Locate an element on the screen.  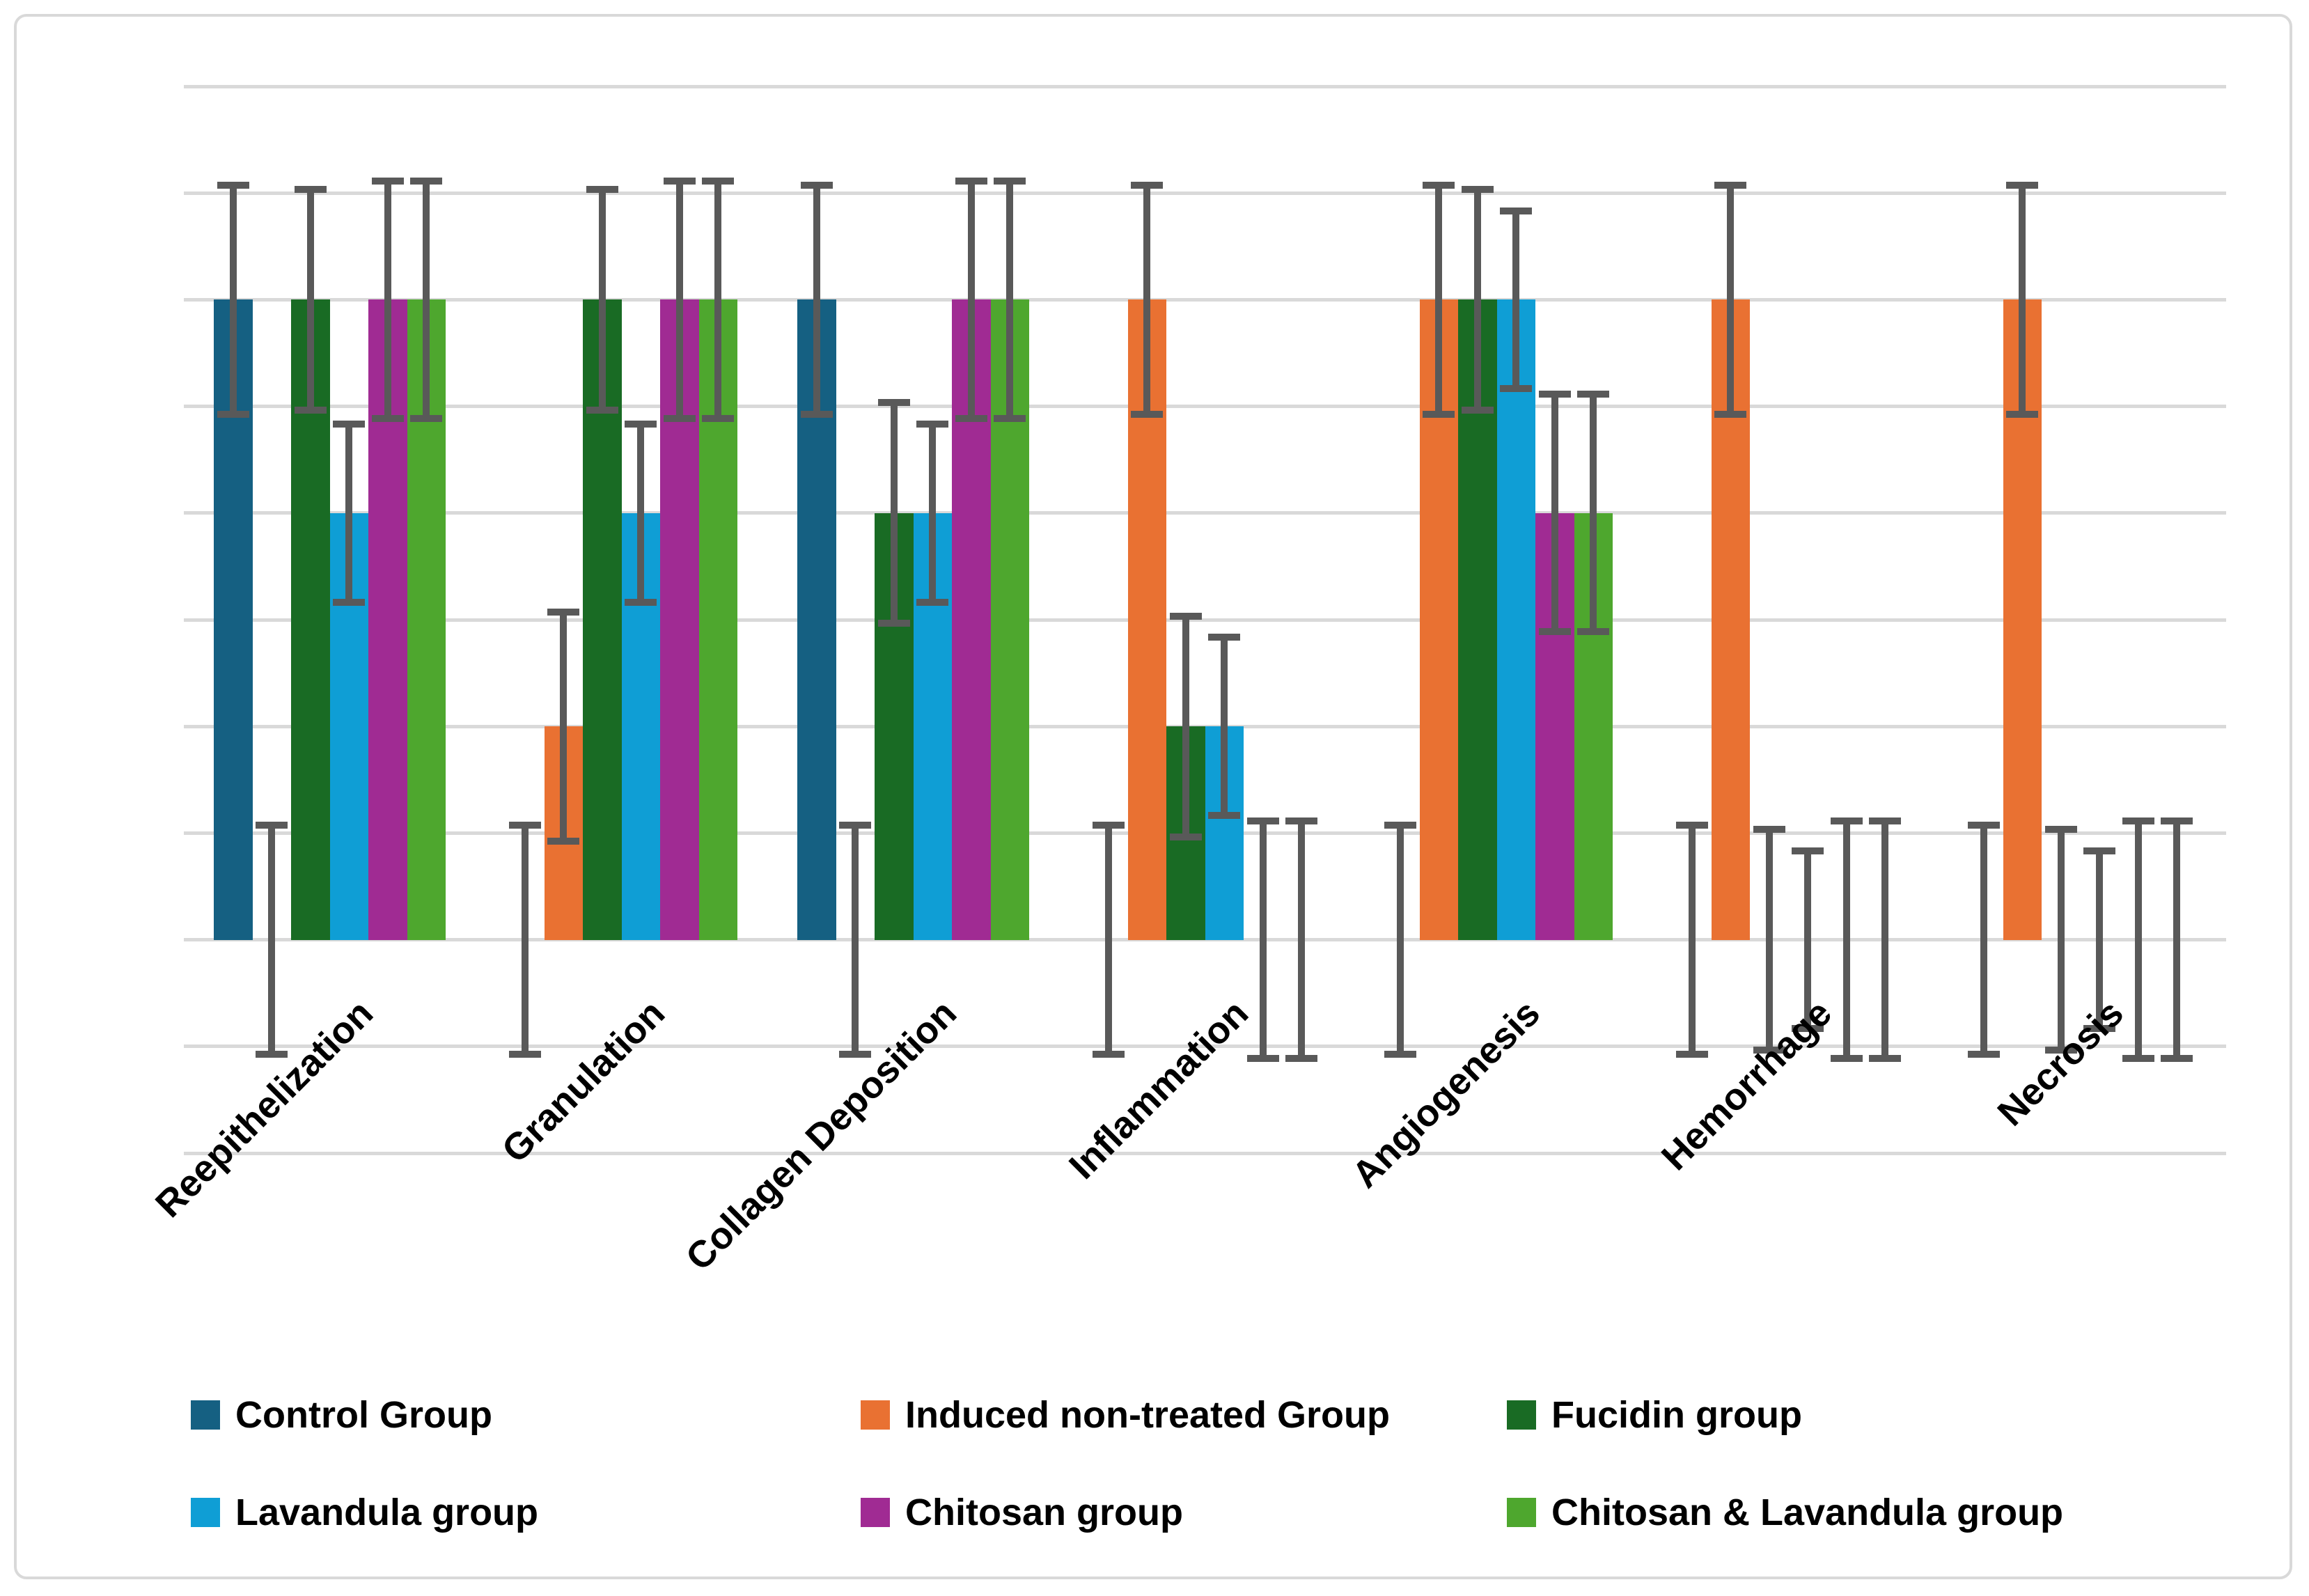
category-label-reepithelization: Reepithelization is located at coordinates (264, 1109).